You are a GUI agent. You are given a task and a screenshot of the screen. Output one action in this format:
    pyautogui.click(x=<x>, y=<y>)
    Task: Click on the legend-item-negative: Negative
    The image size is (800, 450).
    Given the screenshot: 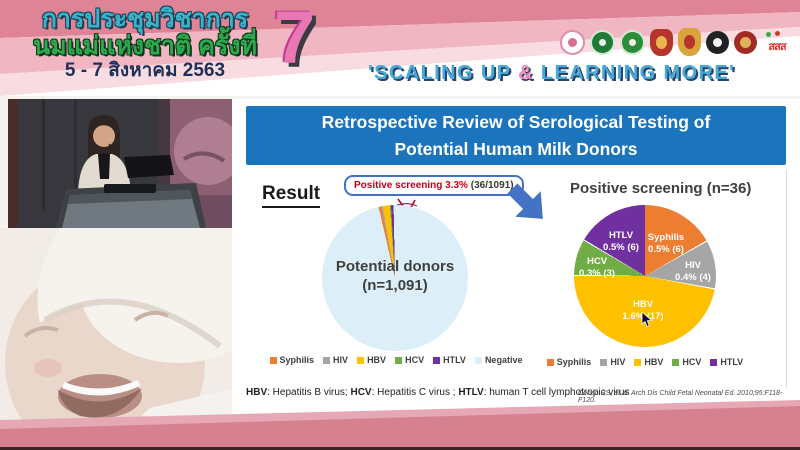 What is the action you would take?
    pyautogui.click(x=498, y=360)
    